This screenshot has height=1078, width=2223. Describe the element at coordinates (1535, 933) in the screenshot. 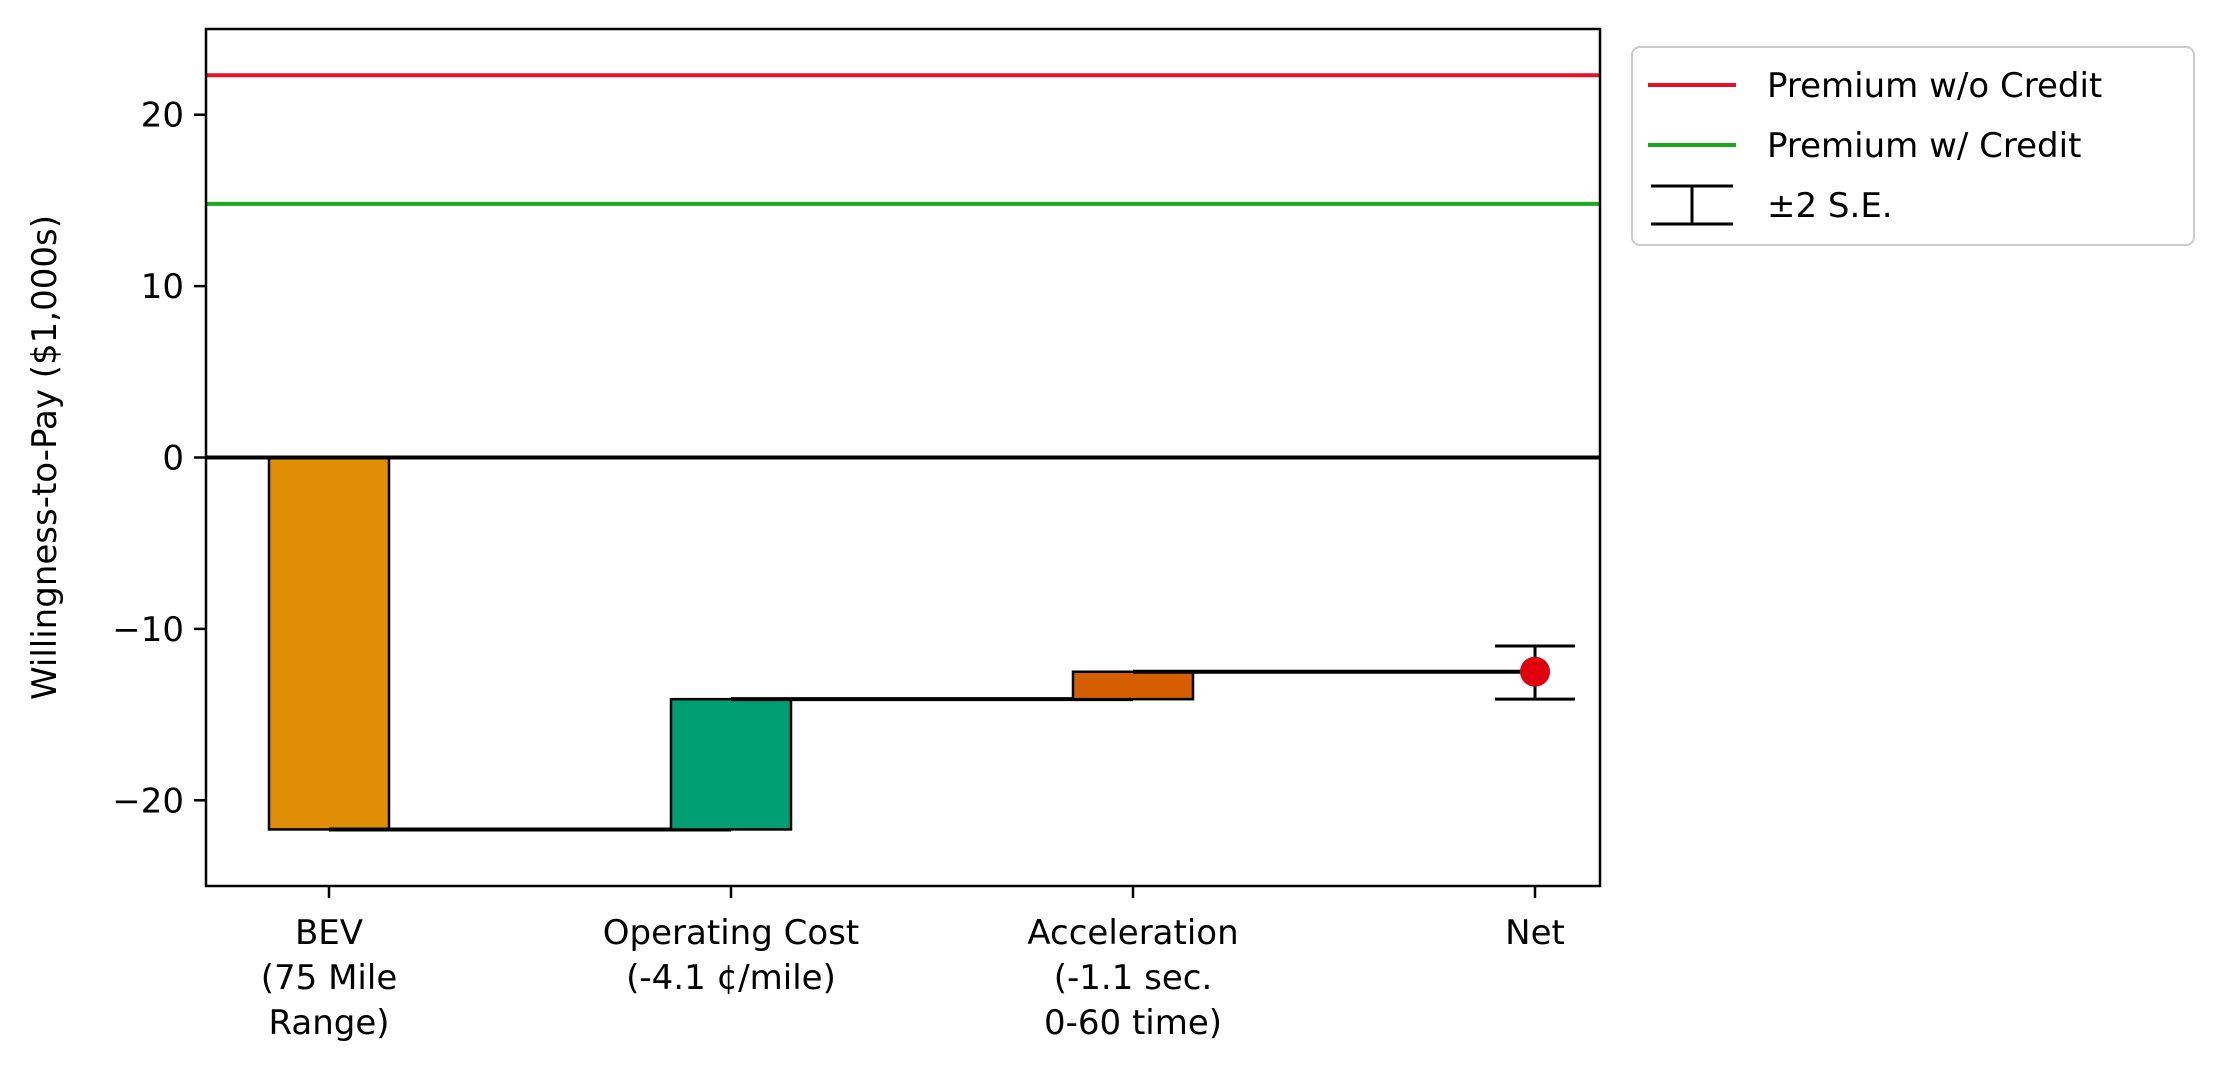

I see `x-tick-label-3-0: Net` at that location.